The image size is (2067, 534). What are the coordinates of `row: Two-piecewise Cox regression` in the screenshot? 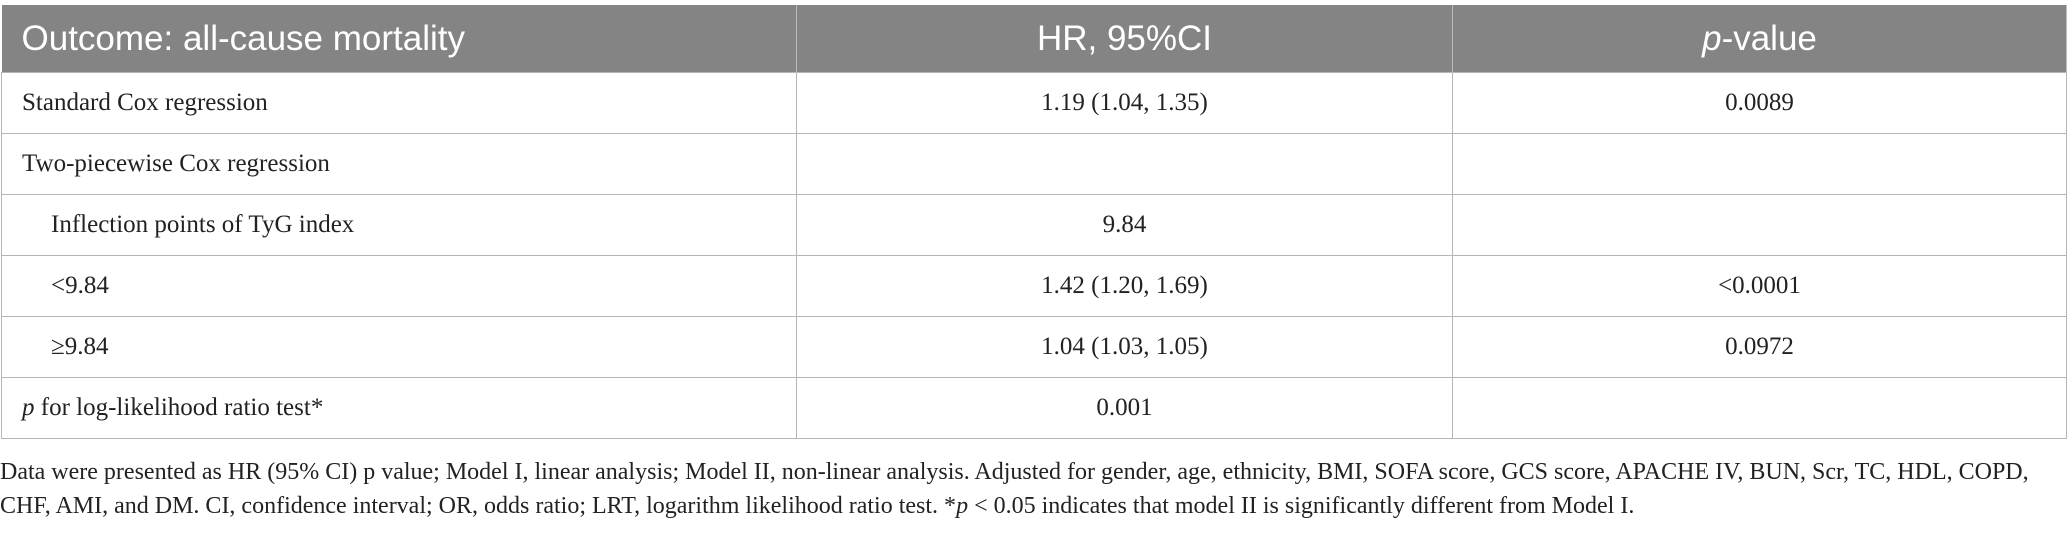 It's located at (1034, 164).